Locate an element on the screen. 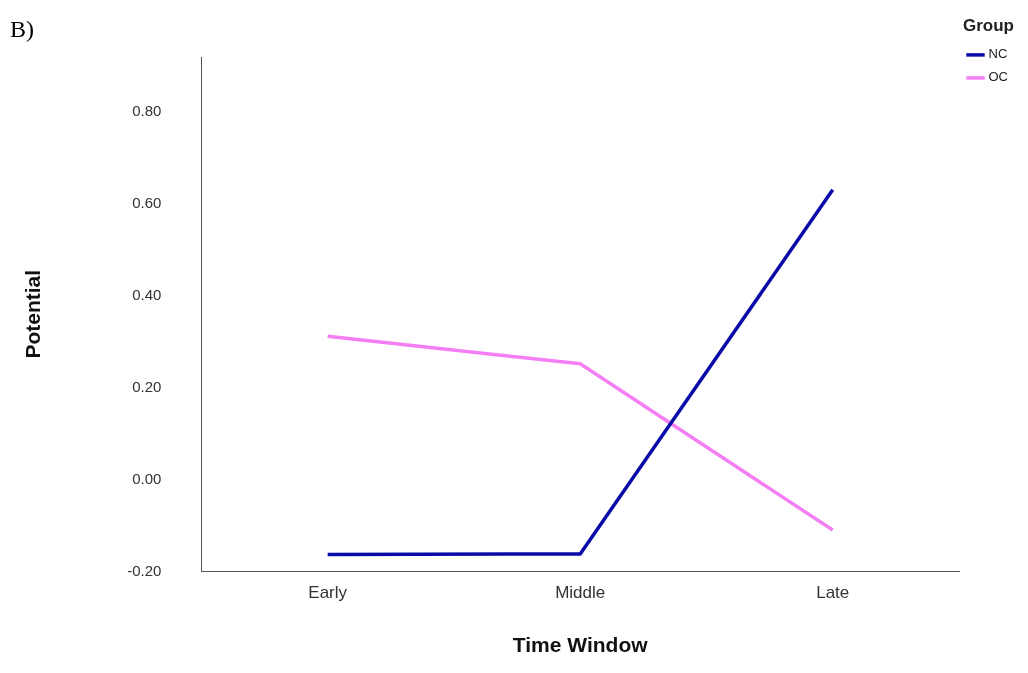 The image size is (1028, 673). y-tick-label: 0.80 is located at coordinates (147, 111).